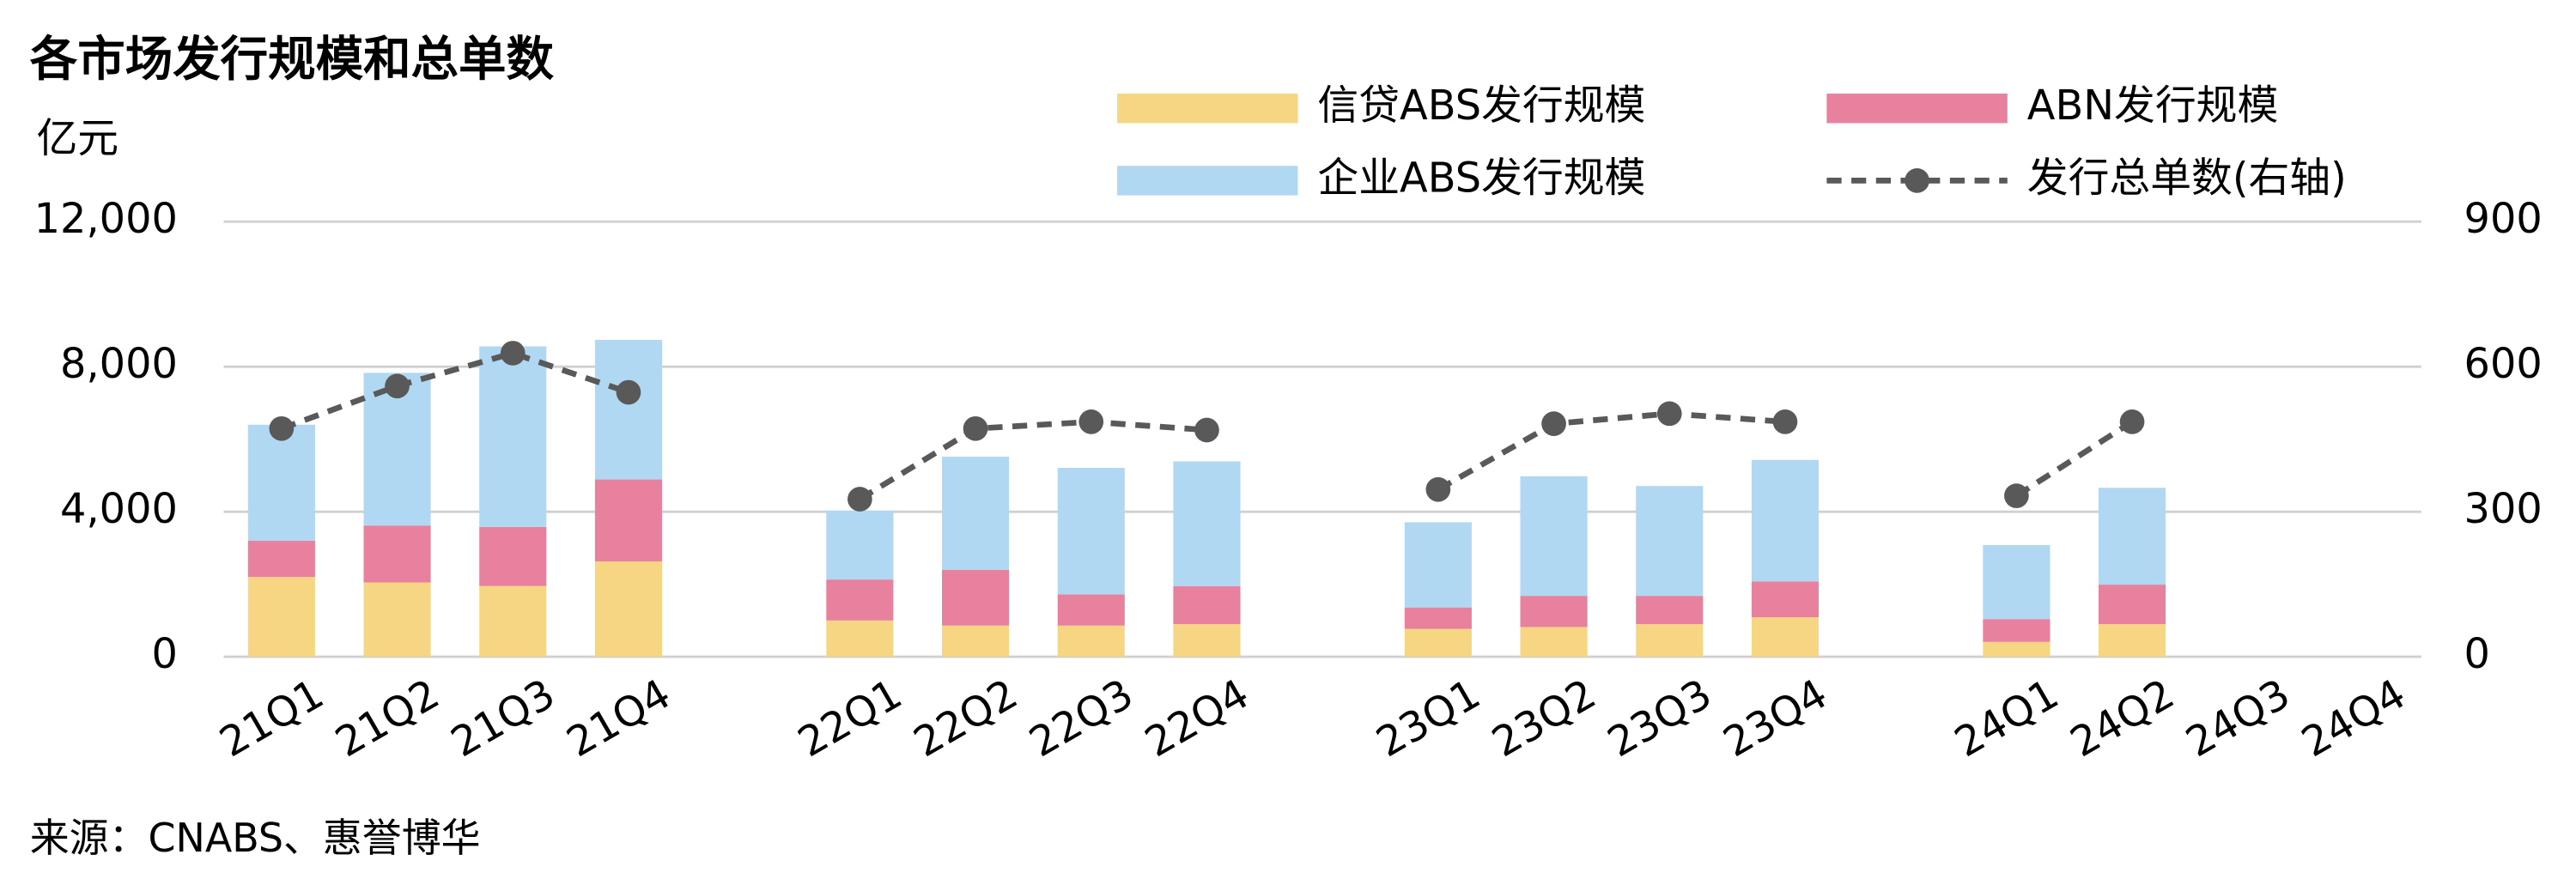 Image resolution: width=2576 pixels, height=885 pixels. I want to click on x-tick-label: 23Q3, so click(1660, 718).